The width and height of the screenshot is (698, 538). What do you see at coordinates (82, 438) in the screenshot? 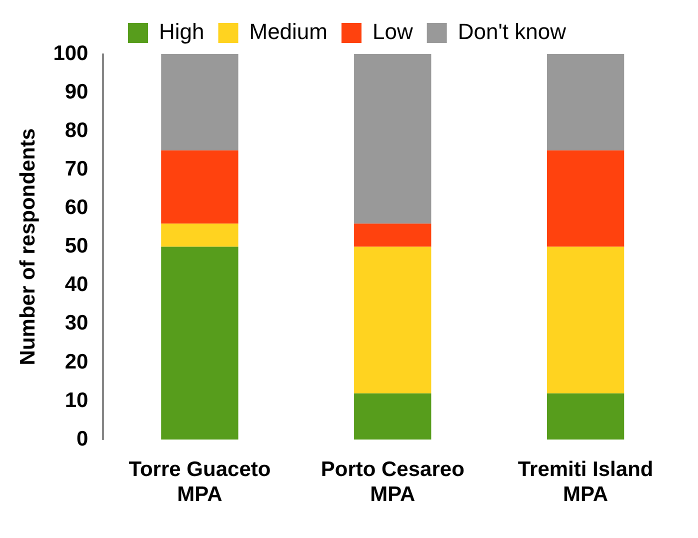
I see `y-tick-label: 0` at bounding box center [82, 438].